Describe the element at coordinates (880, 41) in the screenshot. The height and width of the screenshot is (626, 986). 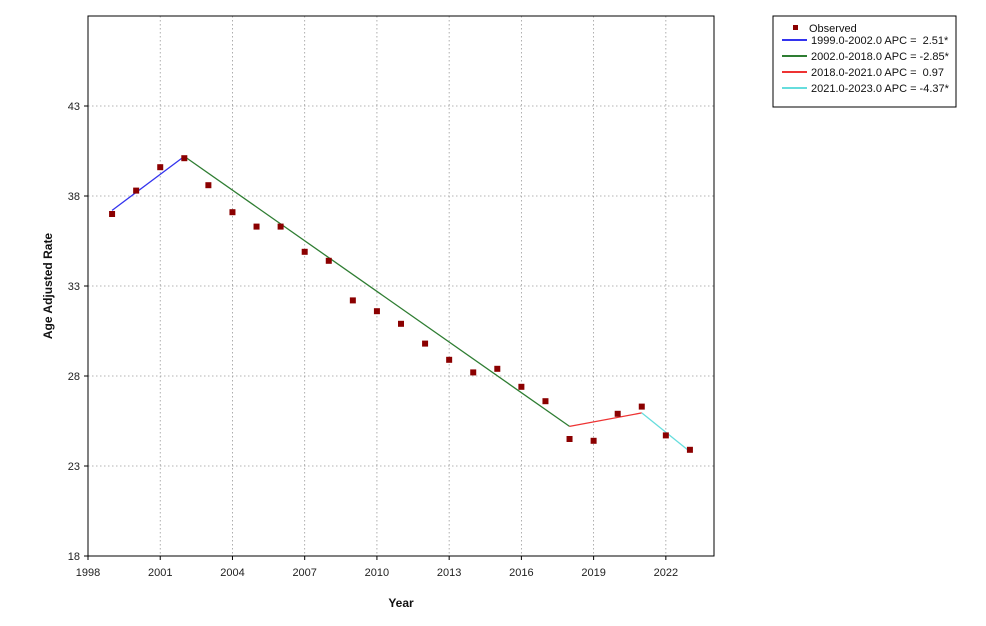
I see `legend-label: 1999.0-2002.0 APC = 2.51*` at that location.